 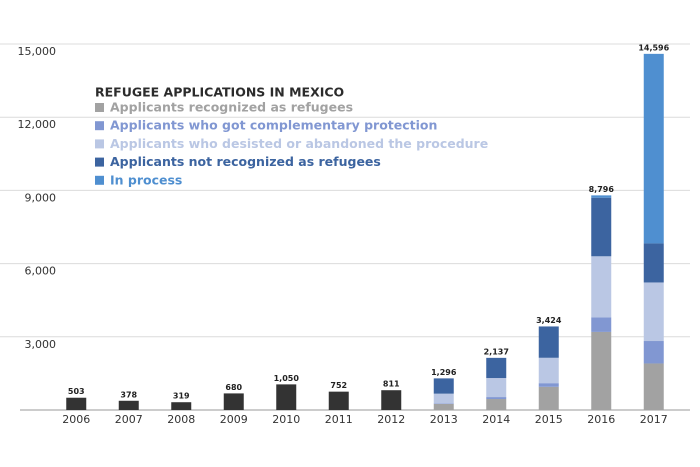 I want to click on chart-title: REFUGEE APPLICATIONS IN MEXICO, so click(x=219, y=92).